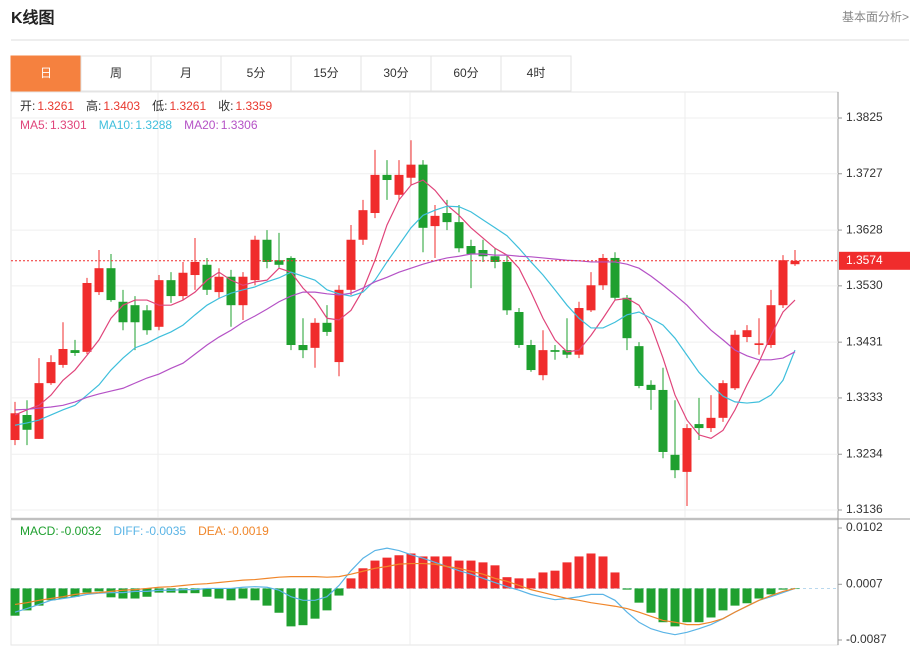  What do you see at coordinates (864, 509) in the screenshot?
I see `y-tick-label: 1.3136` at bounding box center [864, 509].